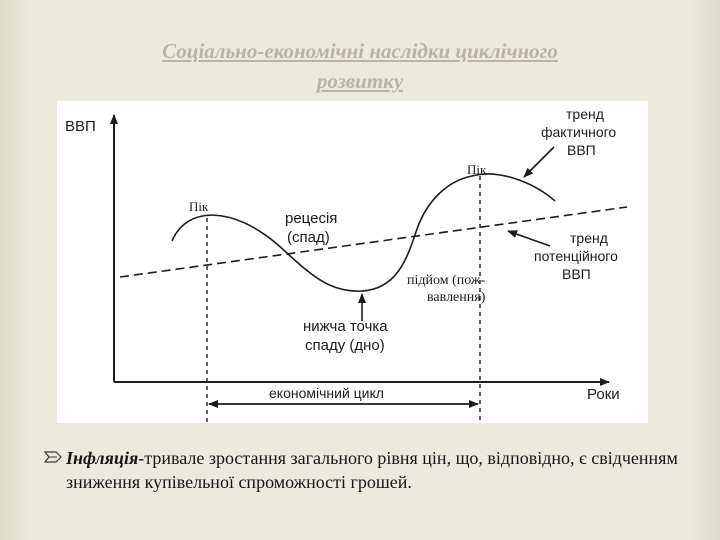  I want to click on potential-trend-label-line-2: потенційного, so click(576, 256).